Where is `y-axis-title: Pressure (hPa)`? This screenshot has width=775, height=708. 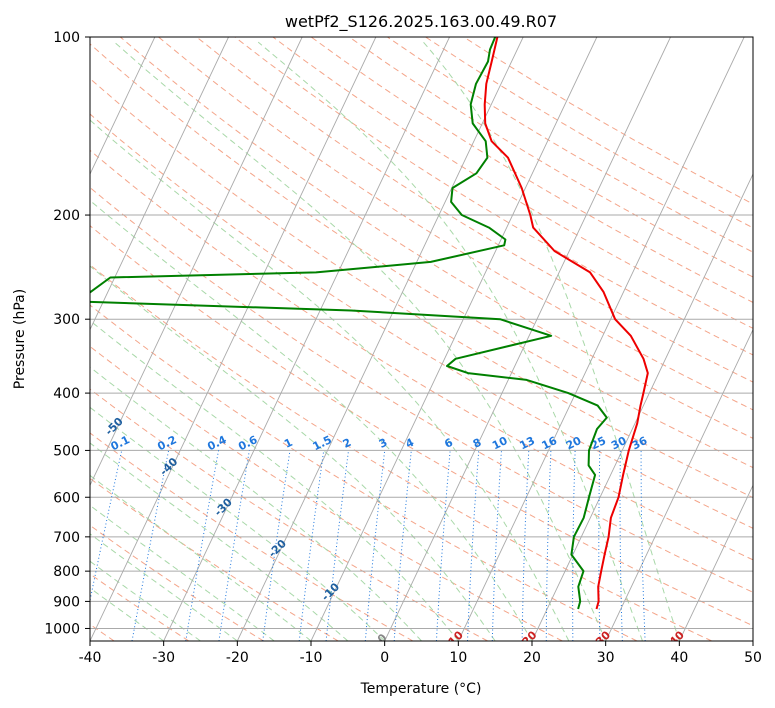 y-axis-title: Pressure (hPa) is located at coordinates (20, 339).